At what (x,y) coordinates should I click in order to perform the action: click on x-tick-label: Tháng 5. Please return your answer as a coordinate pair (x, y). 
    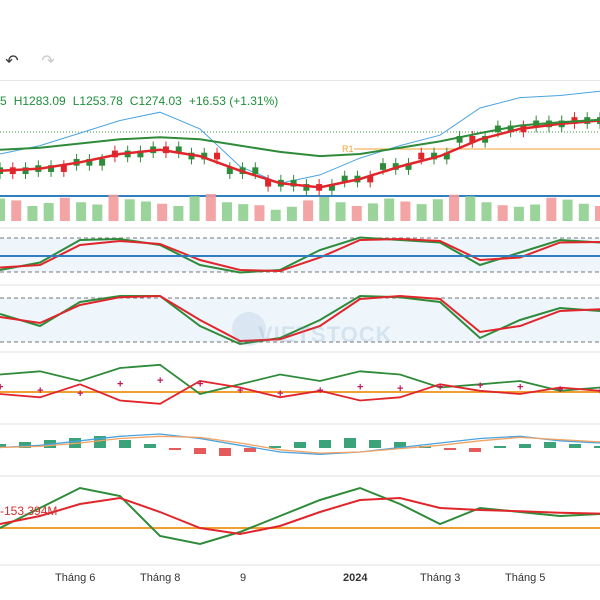
    Looking at the image, I should click on (525, 578).